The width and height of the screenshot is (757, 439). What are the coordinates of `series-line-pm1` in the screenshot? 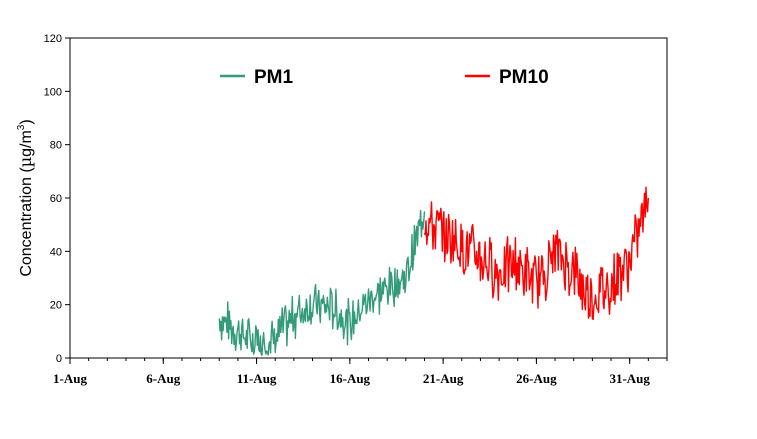 It's located at (322, 282).